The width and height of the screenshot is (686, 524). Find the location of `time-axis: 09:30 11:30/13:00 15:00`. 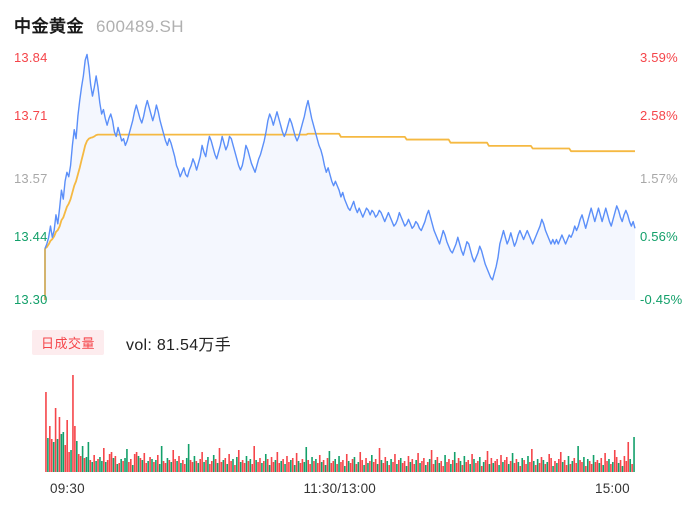

time-axis: 09:30 11:30/13:00 15:00 is located at coordinates (343, 491).